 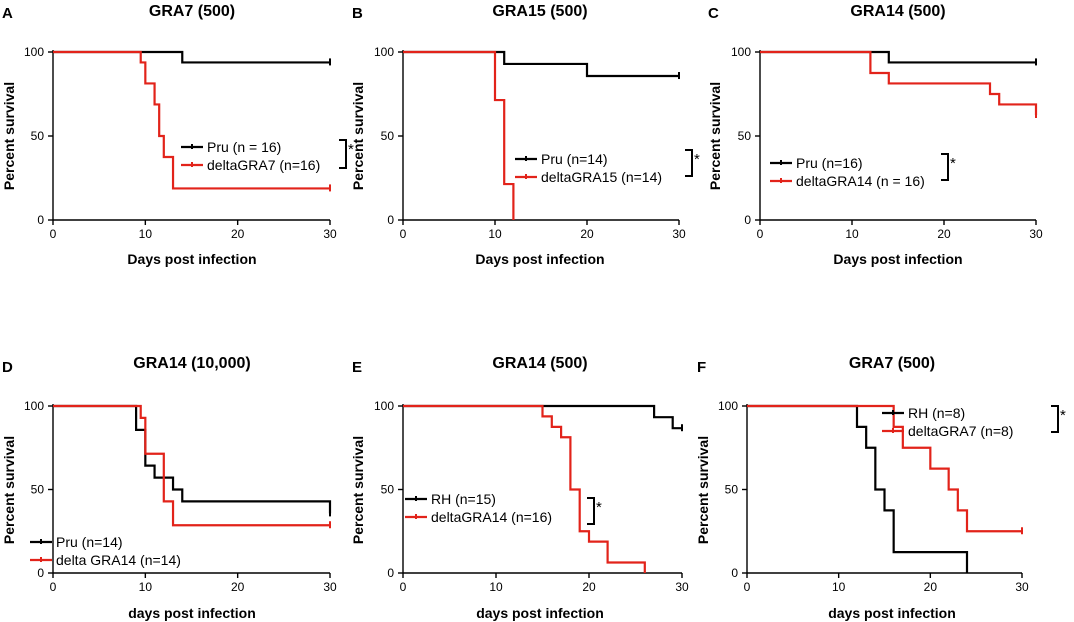 I want to click on legend: Pru (n=14) deltaGRA15 (n=14), so click(x=588, y=168).